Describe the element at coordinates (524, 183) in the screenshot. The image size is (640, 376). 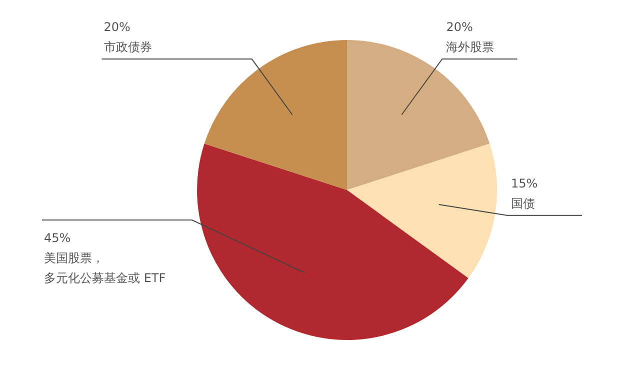
I see `data-label: 15%` at that location.